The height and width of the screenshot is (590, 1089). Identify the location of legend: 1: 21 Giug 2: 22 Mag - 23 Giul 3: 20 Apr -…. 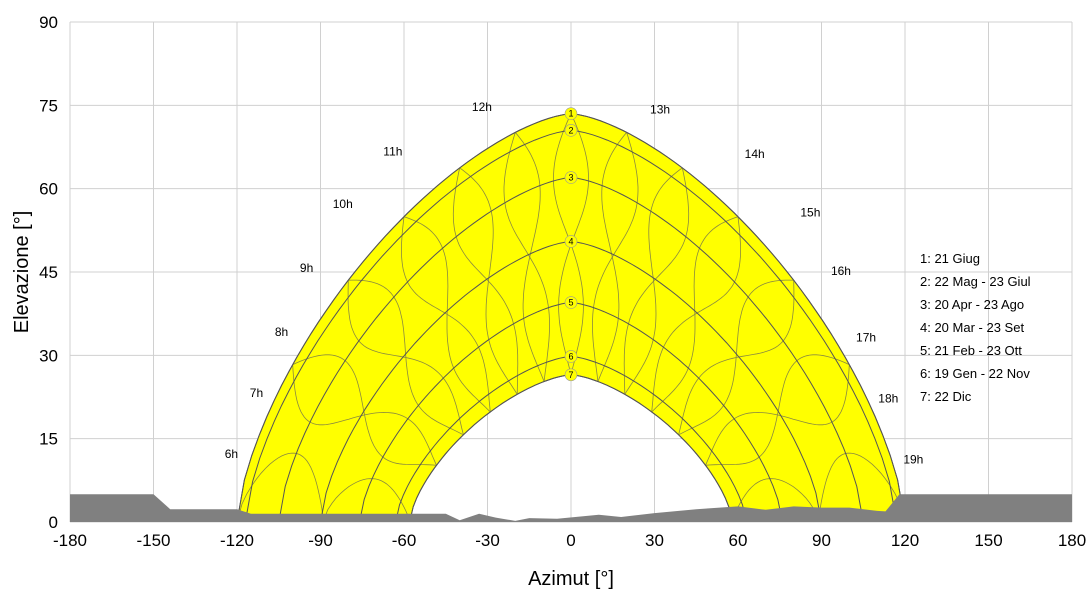
(975, 327).